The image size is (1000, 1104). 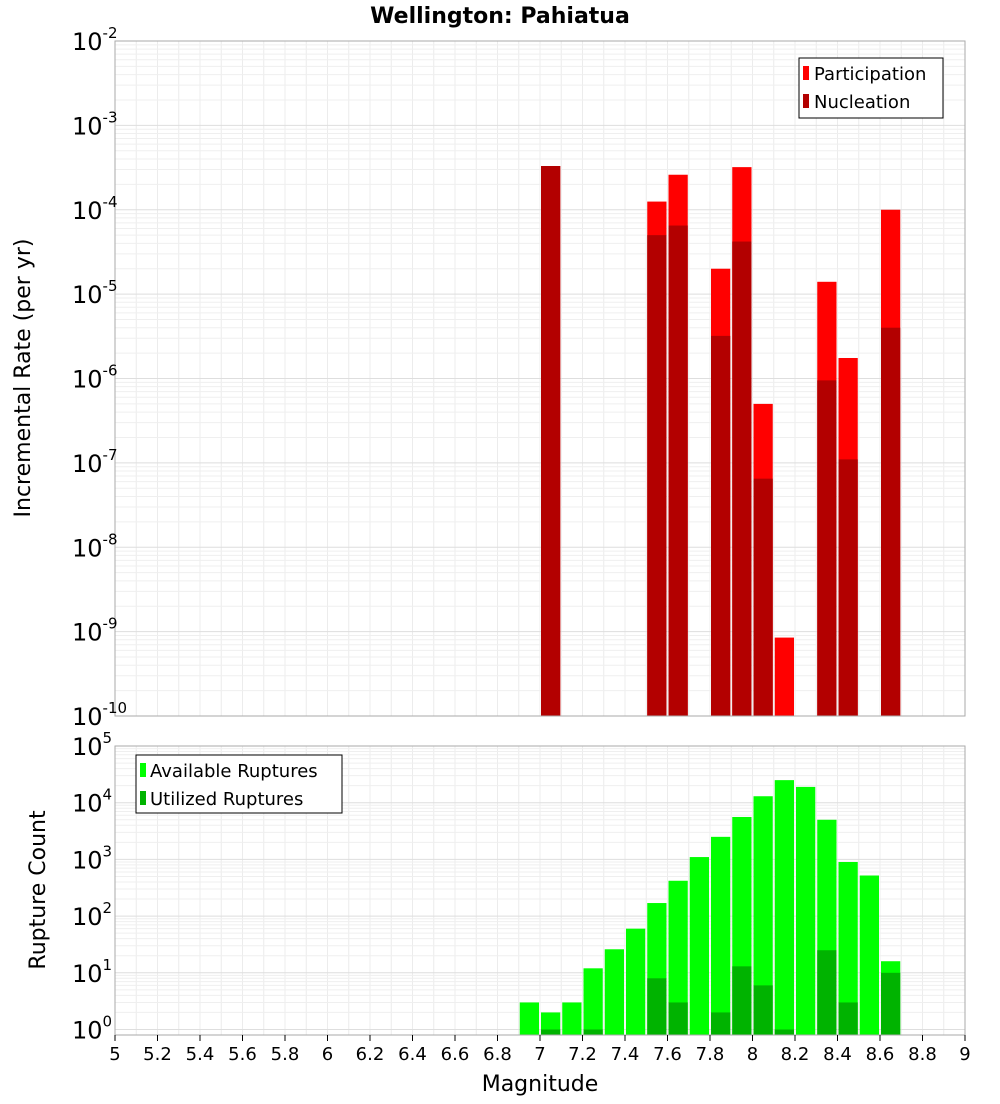 What do you see at coordinates (922, 1054) in the screenshot?
I see `x-tick-label: 8.8` at bounding box center [922, 1054].